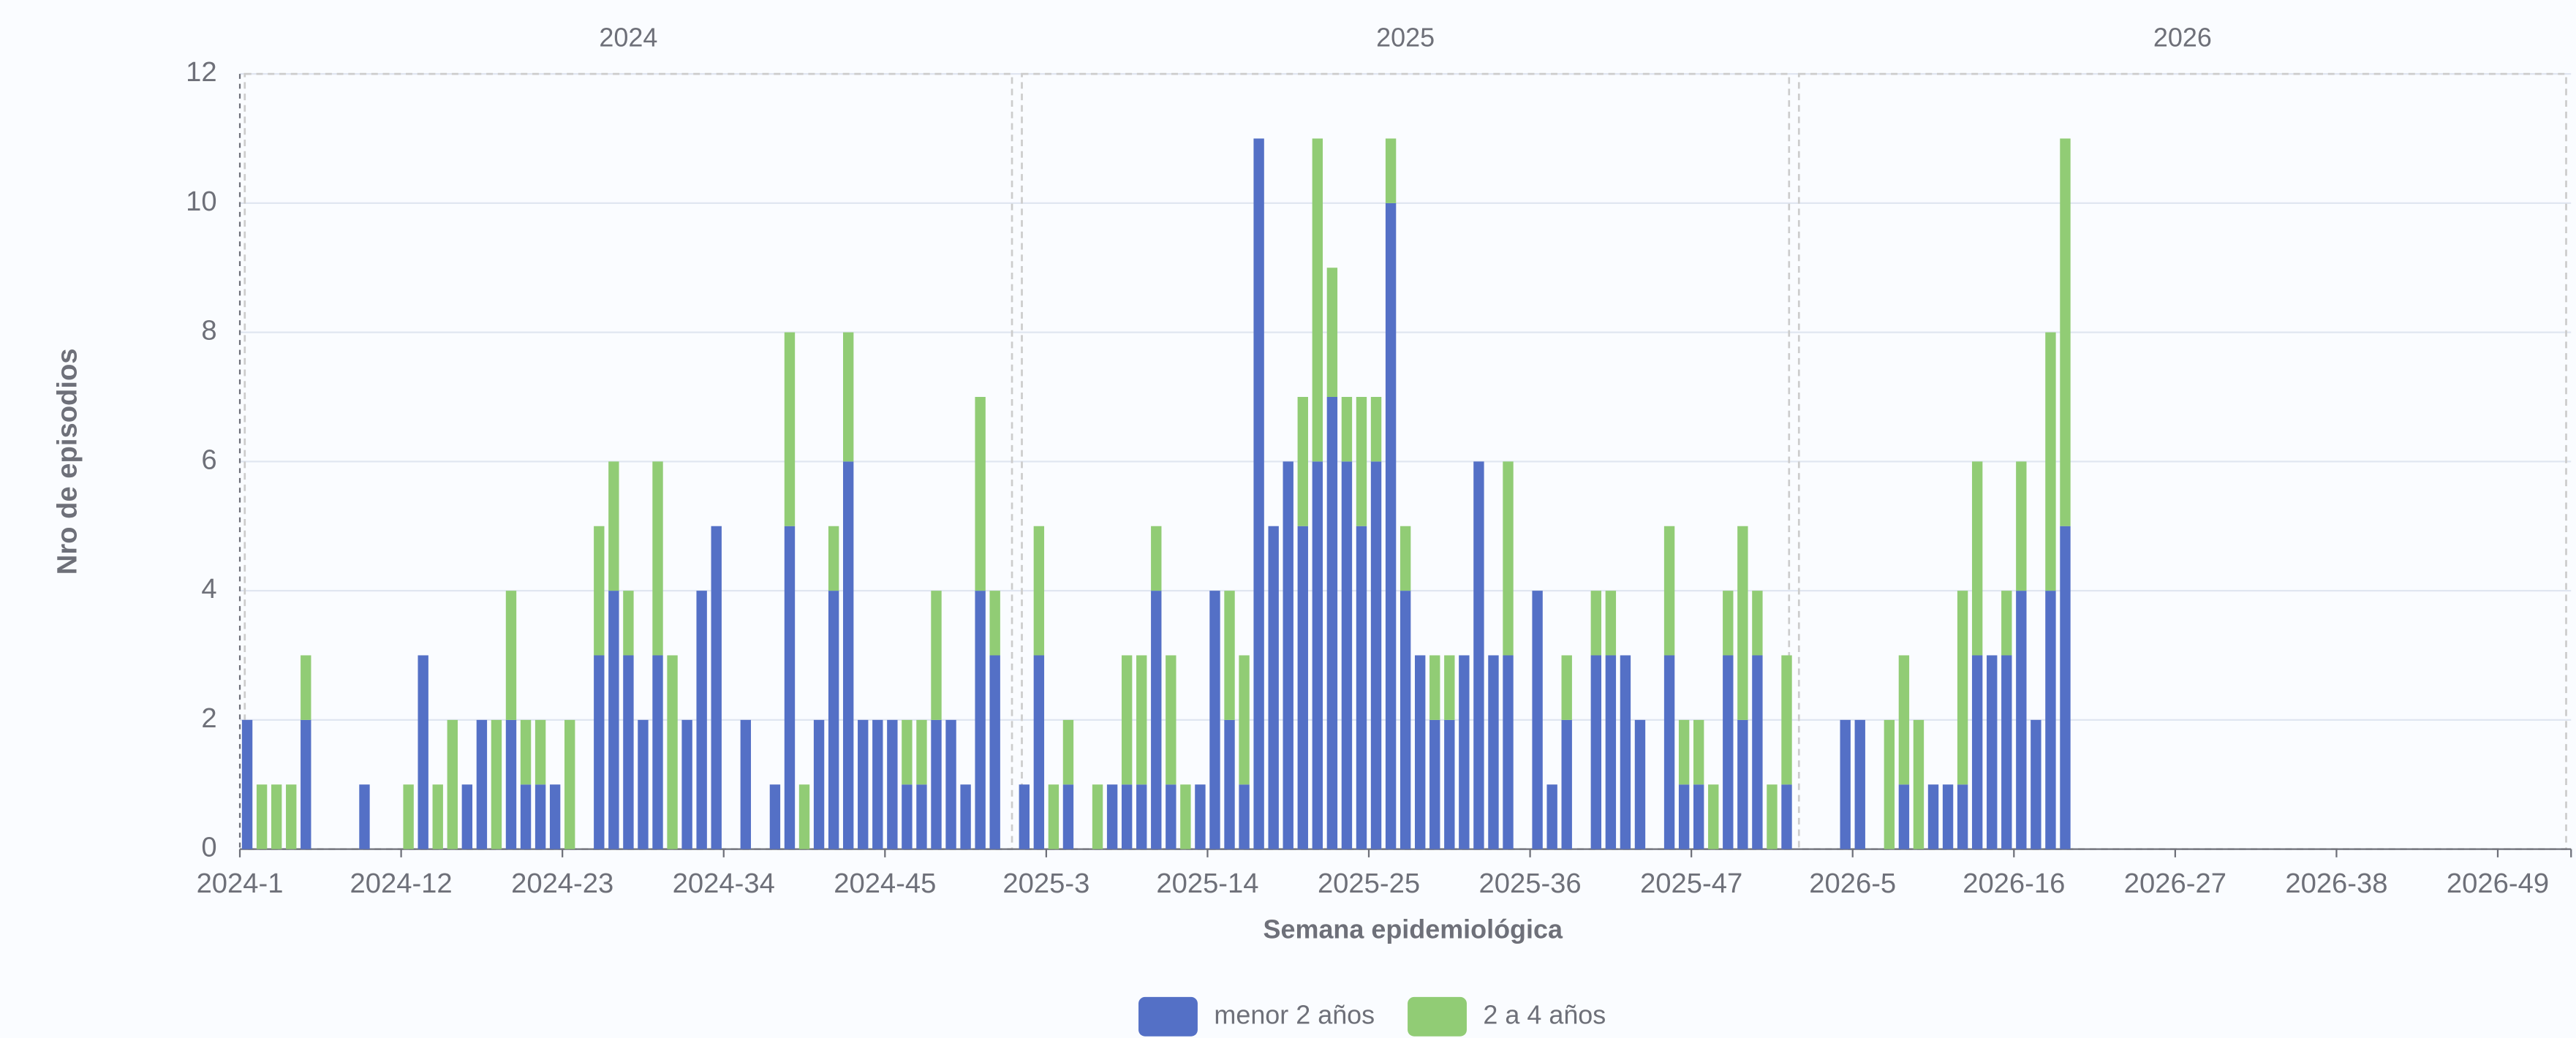 The height and width of the screenshot is (1038, 2576). I want to click on x-tick-label: 2025-47, so click(1691, 884).